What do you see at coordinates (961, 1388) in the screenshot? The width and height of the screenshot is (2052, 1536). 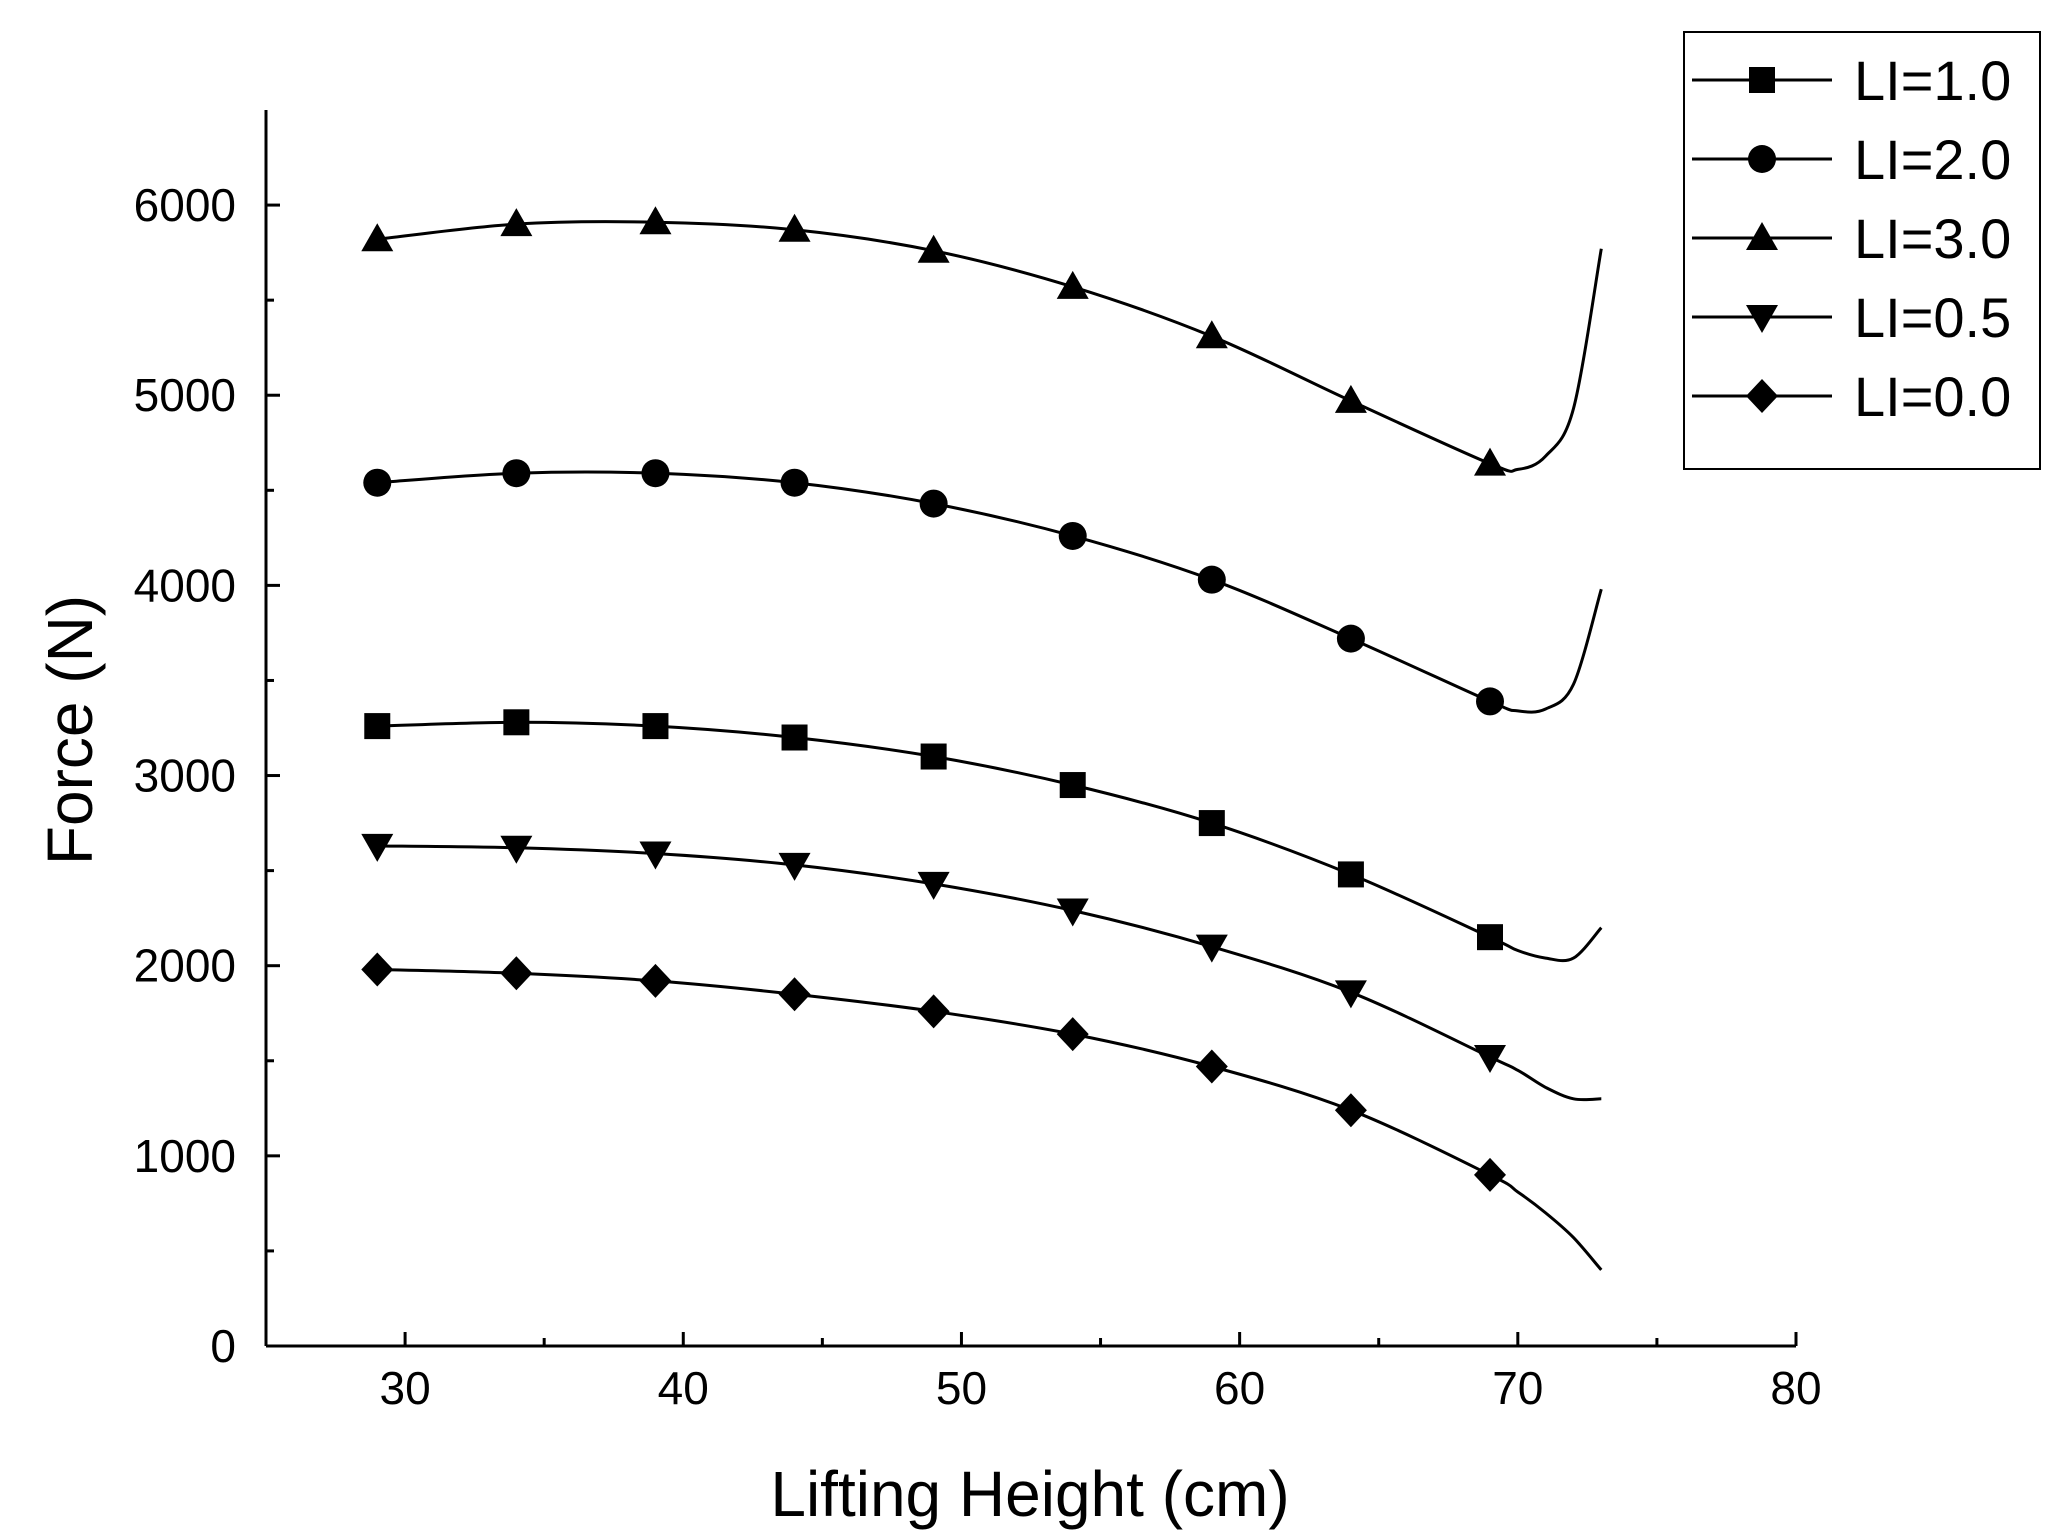 I see `x-tick-label: 50` at bounding box center [961, 1388].